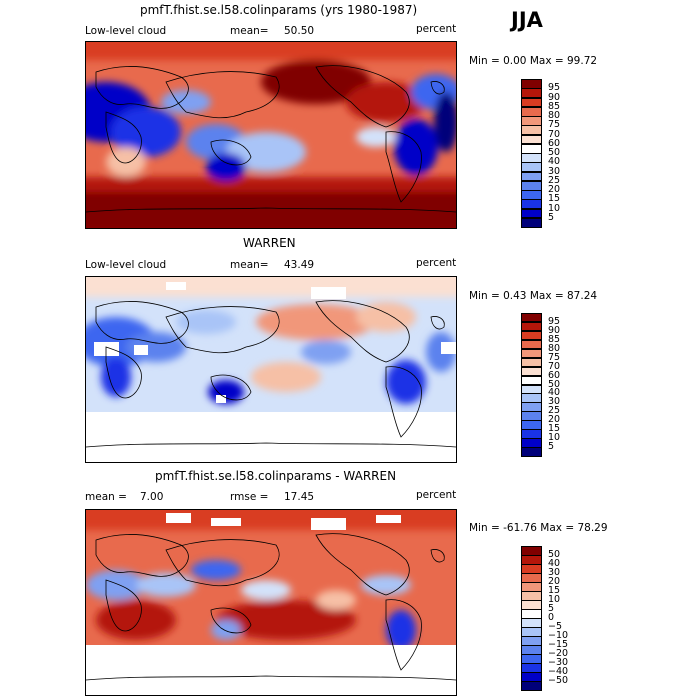 This screenshot has width=700, height=700. Describe the element at coordinates (558, 680) in the screenshot. I see `colorbar-tick-label: −50` at that location.